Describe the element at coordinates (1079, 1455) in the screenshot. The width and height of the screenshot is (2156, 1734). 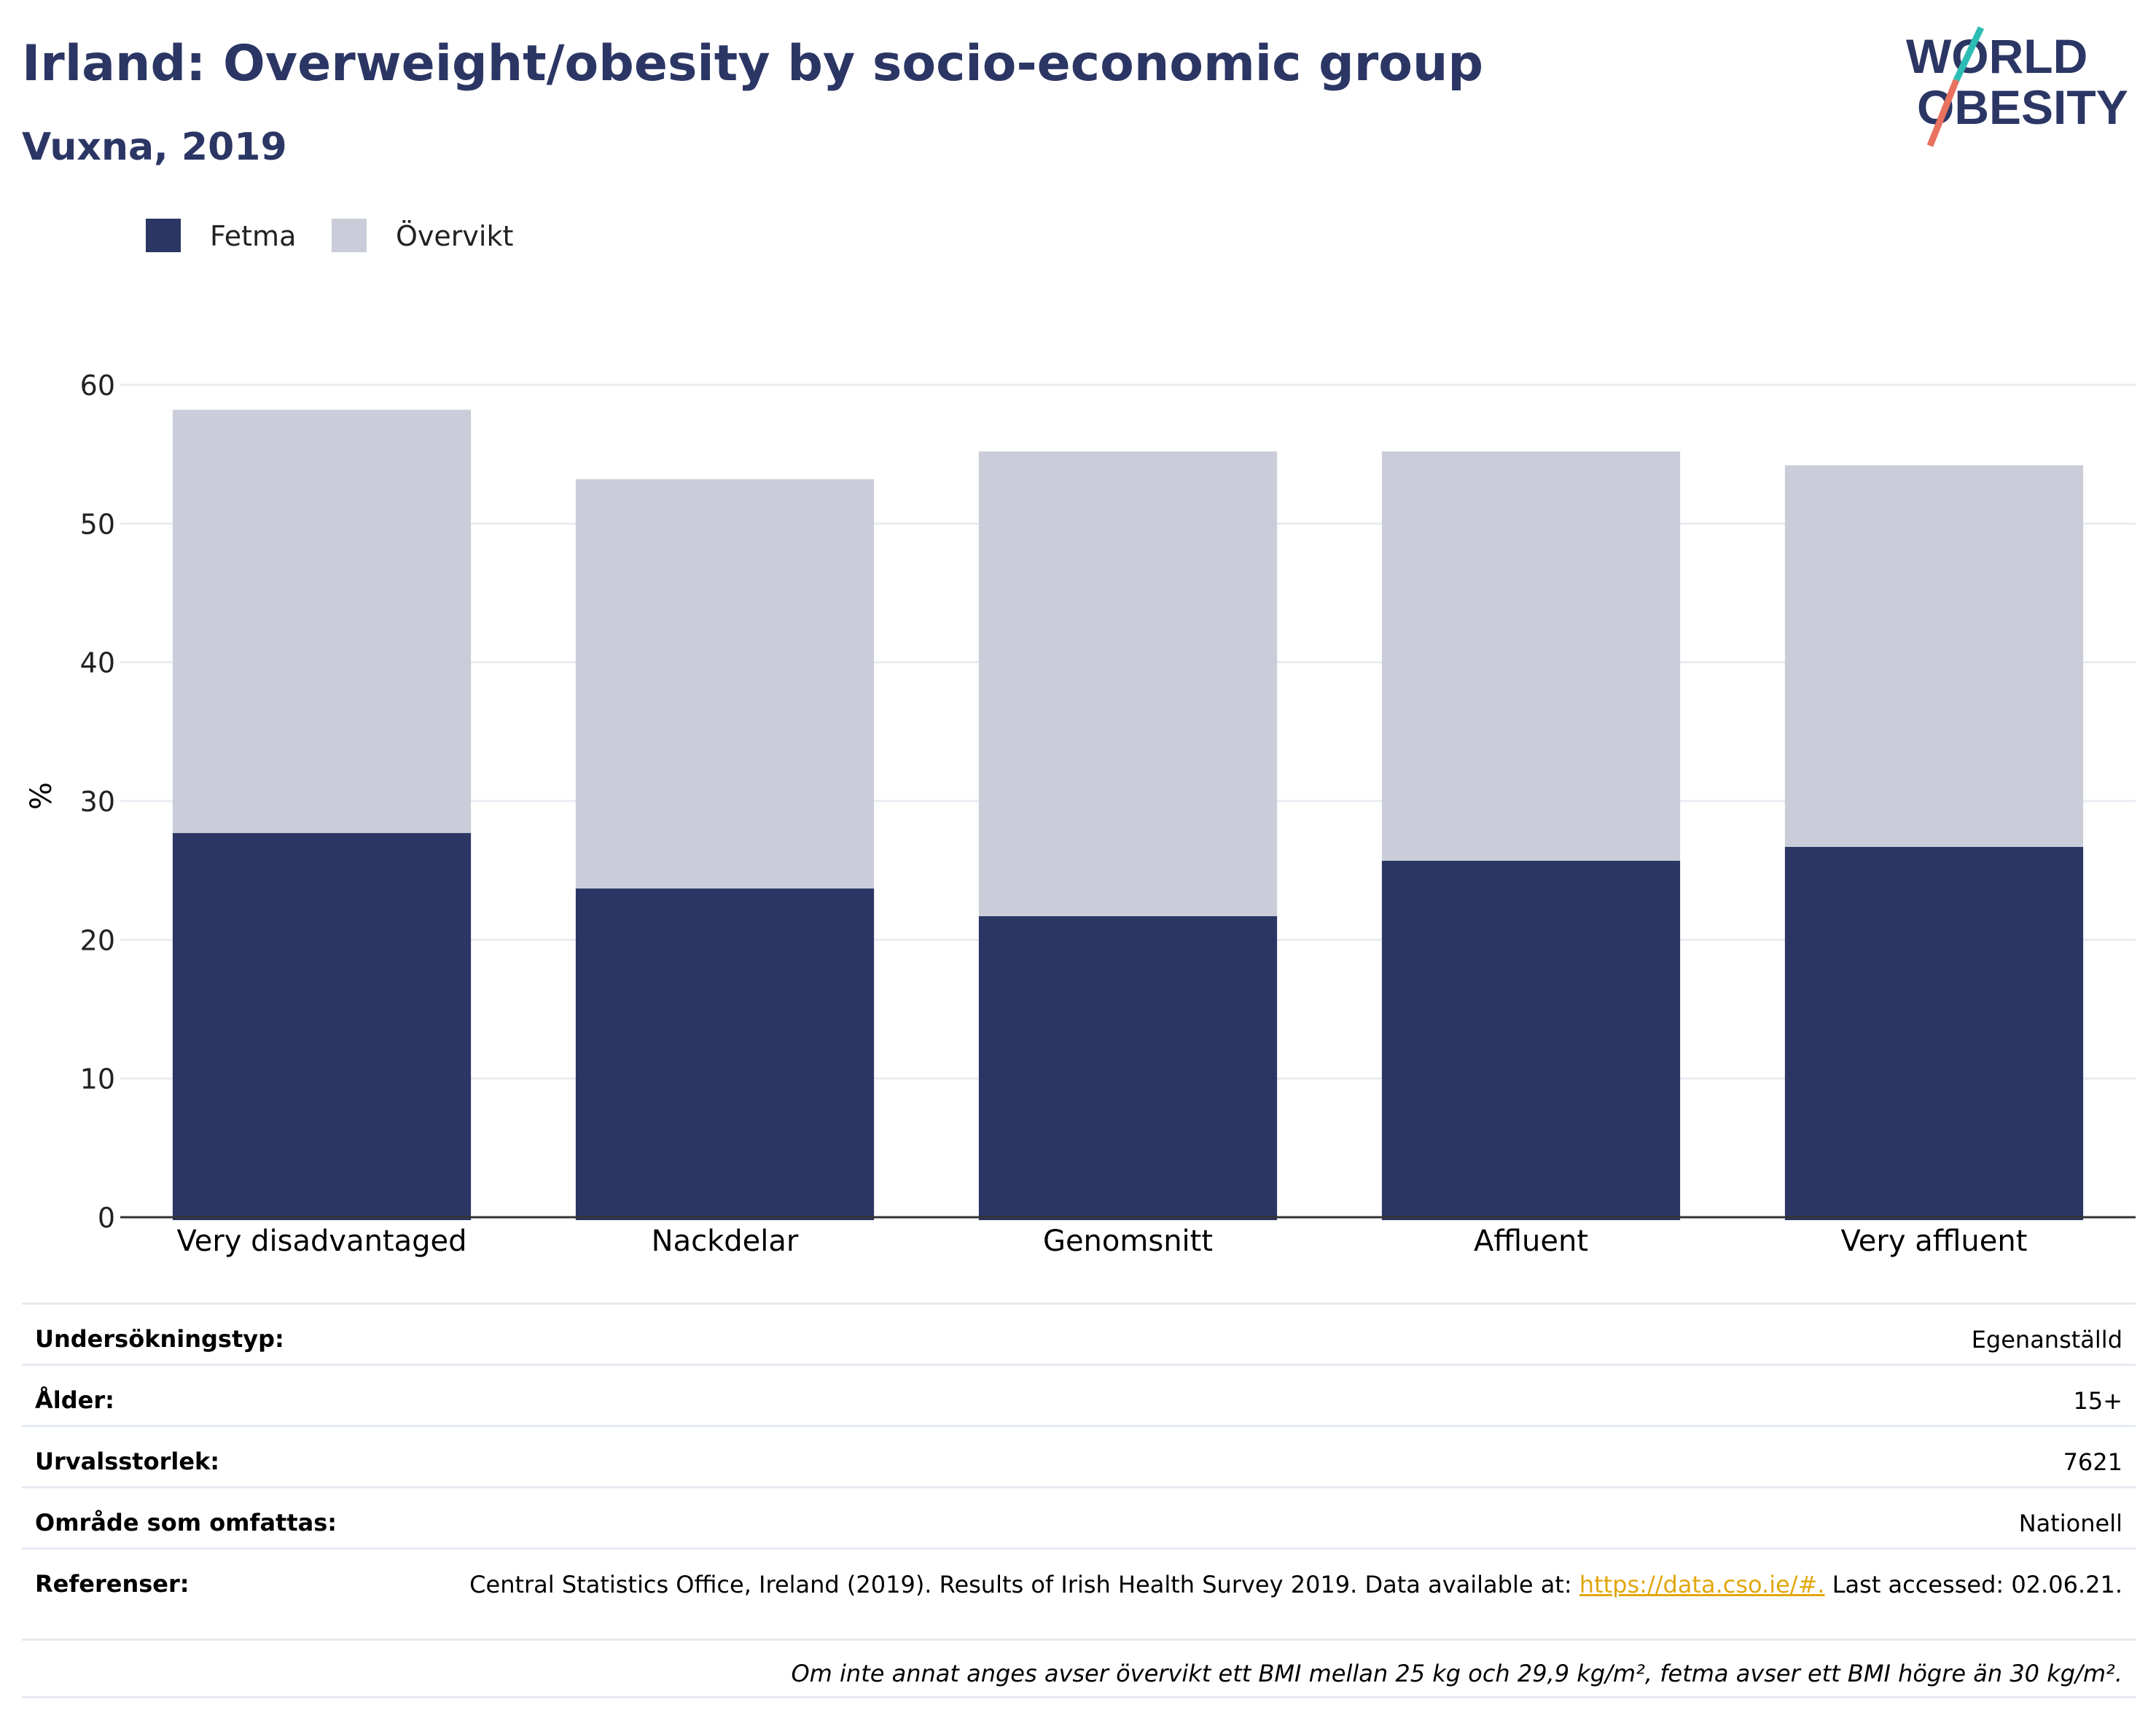
I see `meta-row: Urvalsstorlek: 7621` at that location.